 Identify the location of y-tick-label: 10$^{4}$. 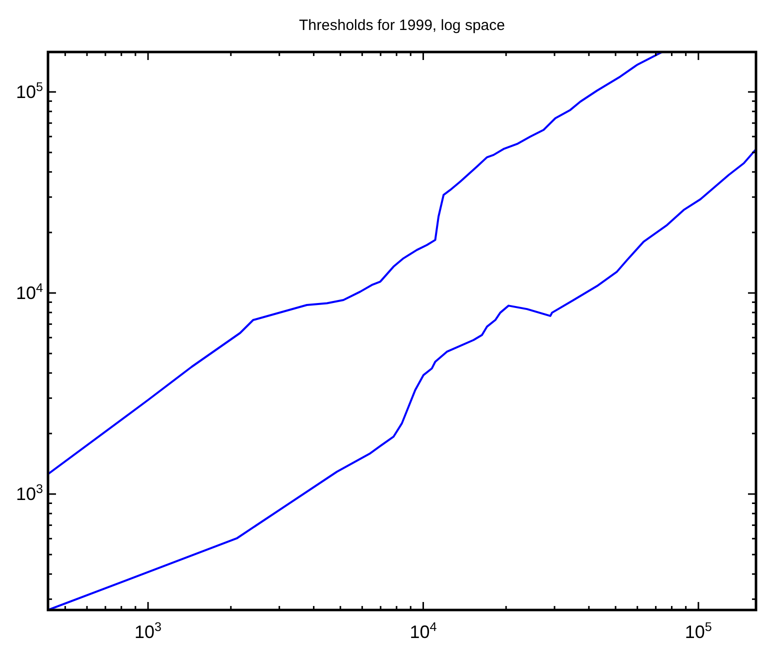
(29, 291).